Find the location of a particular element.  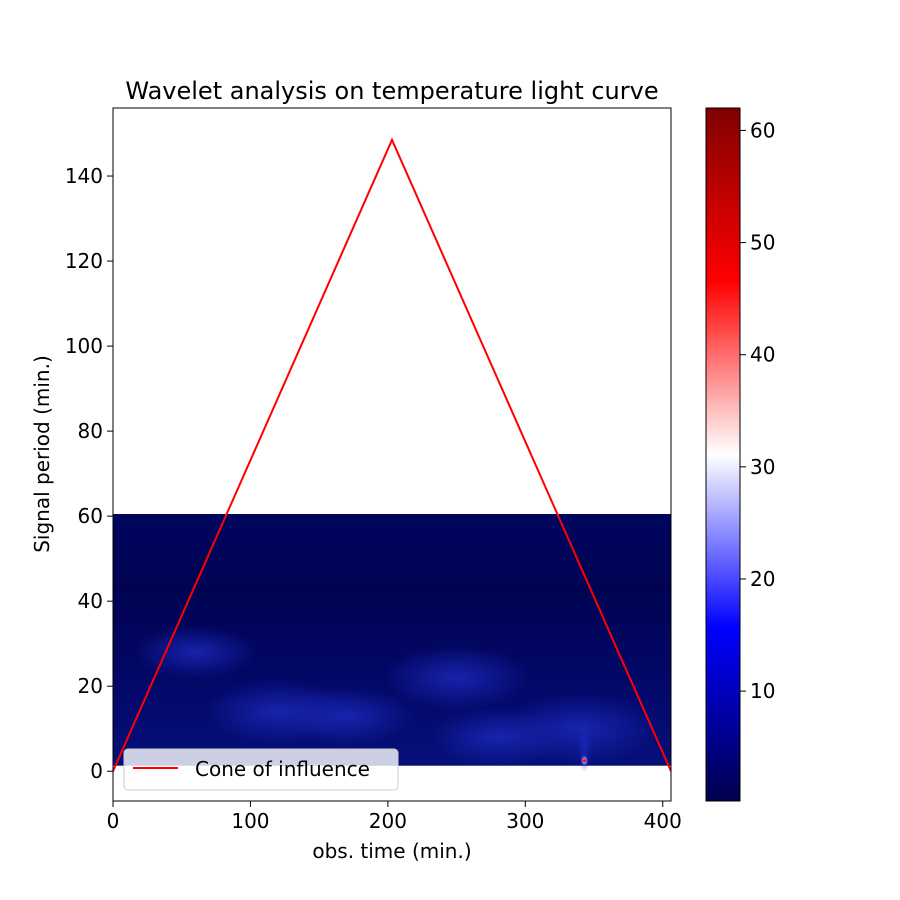

legend-entry-label: Cone of influence is located at coordinates (282, 769).